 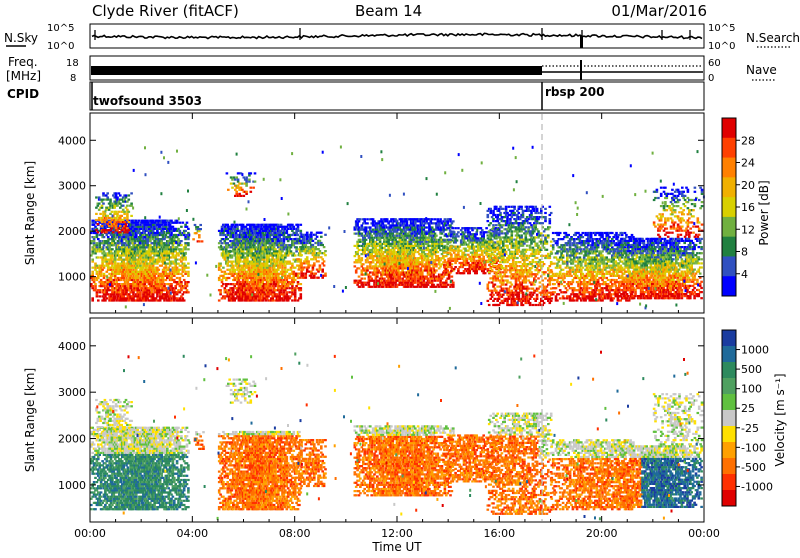 I want to click on nsky-series, so click(x=397, y=35).